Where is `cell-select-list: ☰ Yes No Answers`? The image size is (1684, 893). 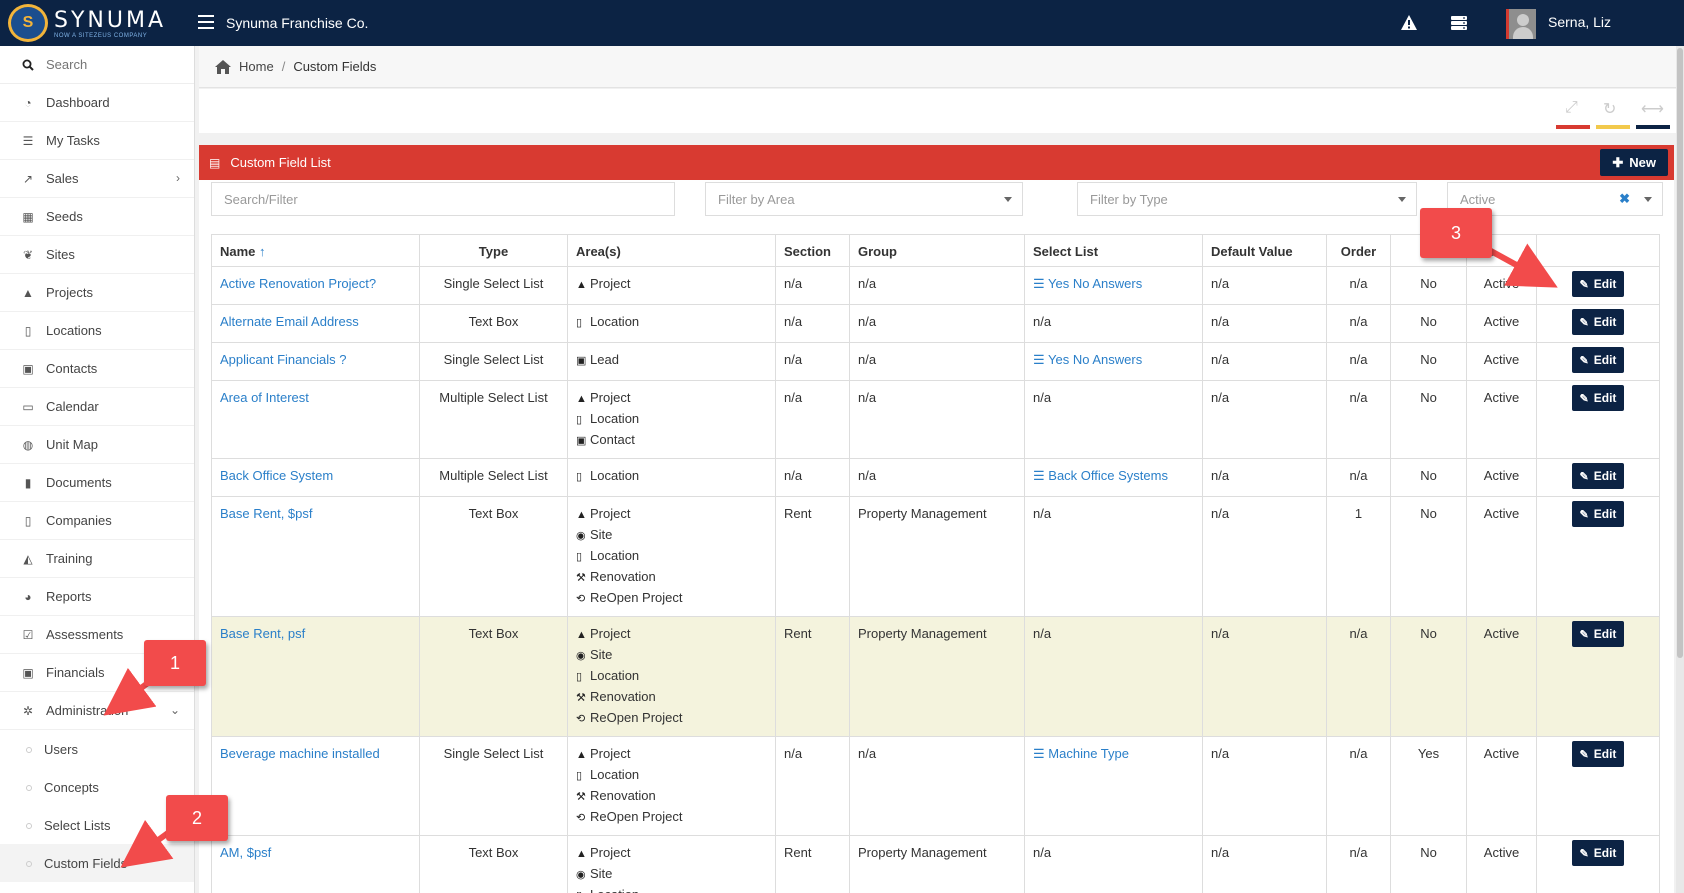 cell-select-list: ☰ Yes No Answers is located at coordinates (1113, 361).